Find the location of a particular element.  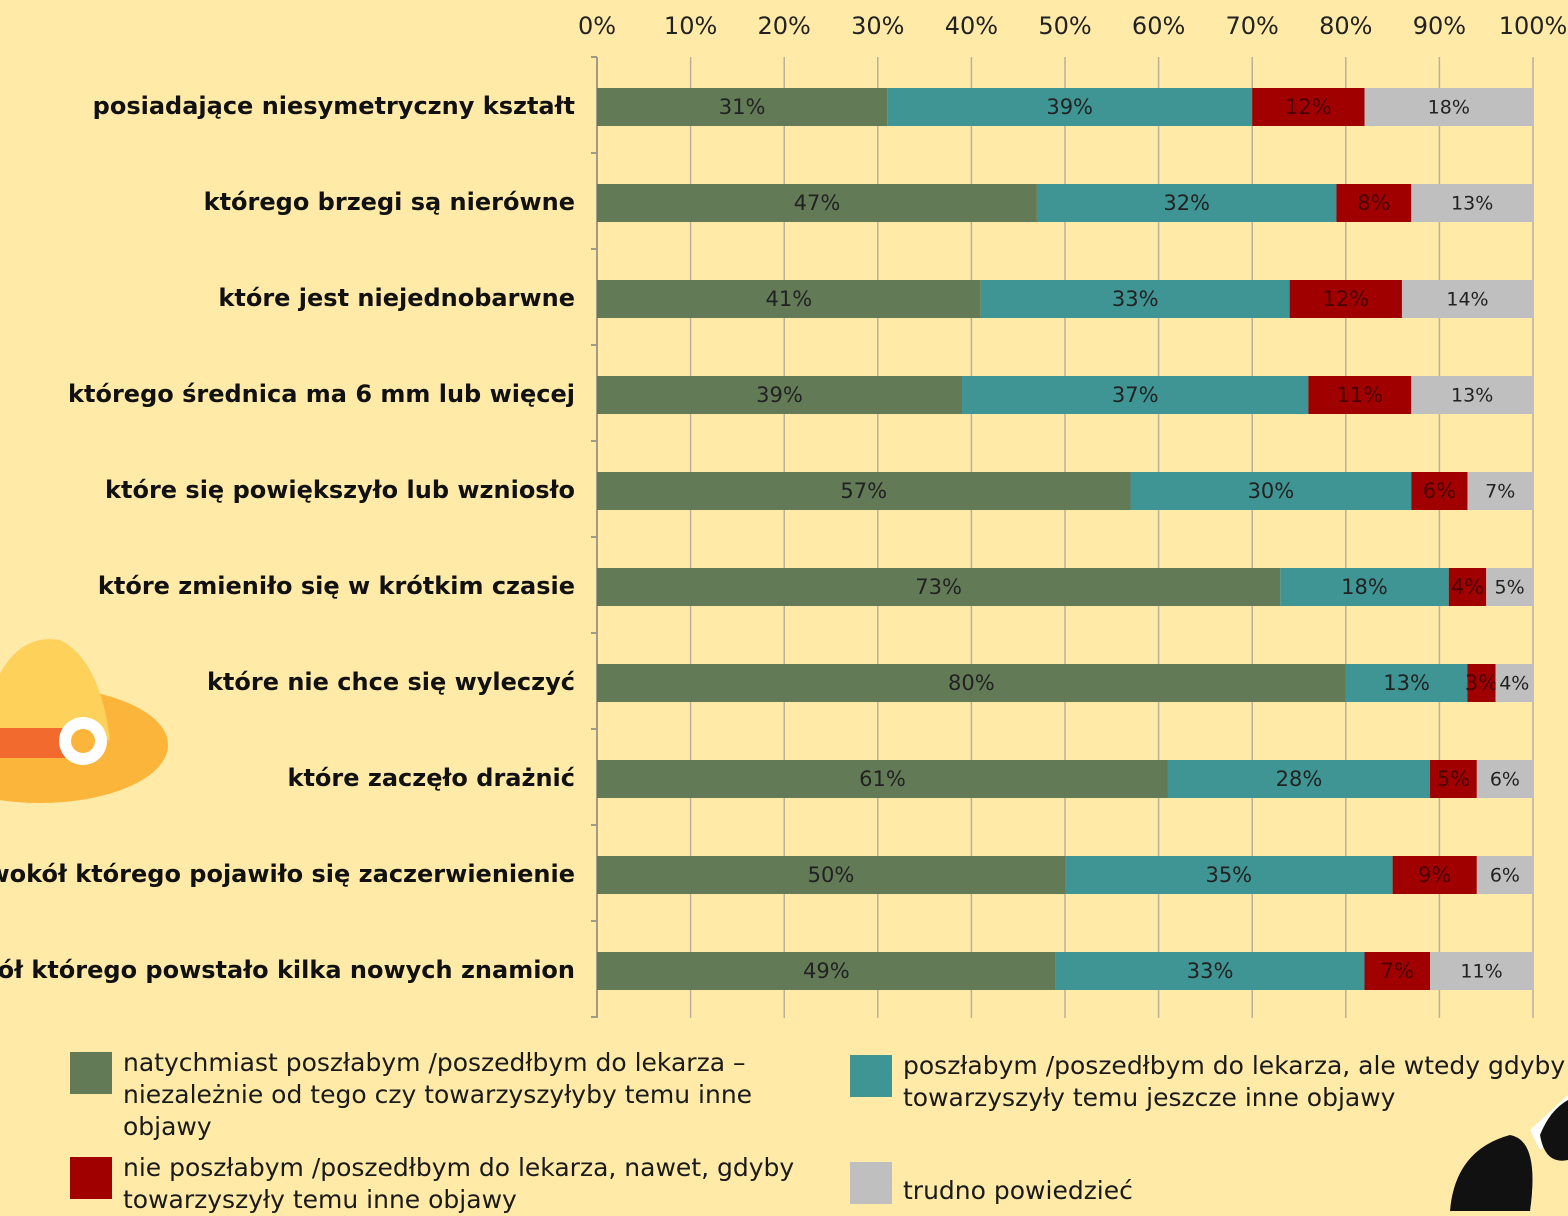

x-tick-label: 20% is located at coordinates (784, 26).